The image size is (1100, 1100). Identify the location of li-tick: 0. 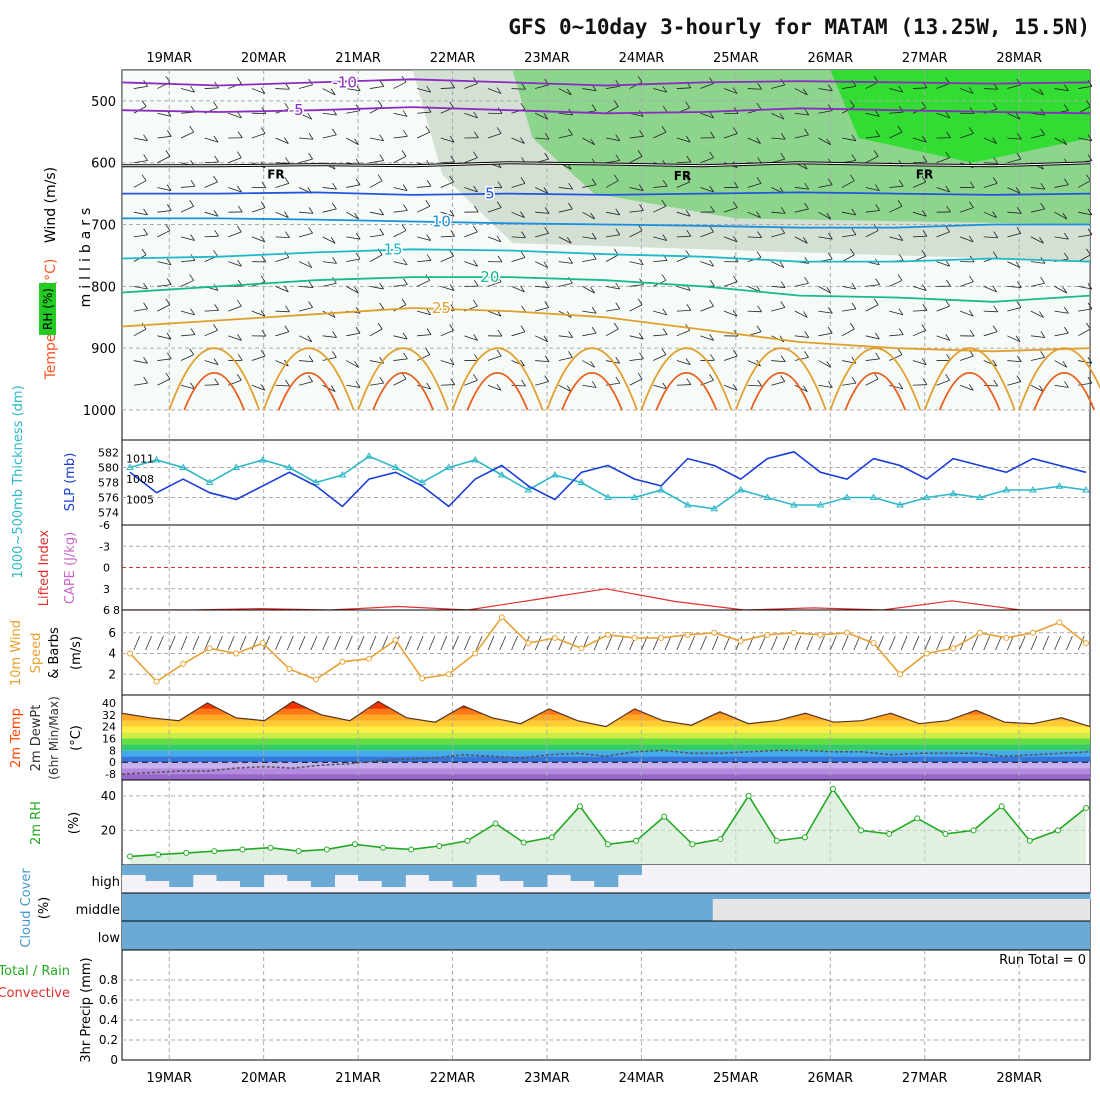
(106, 568).